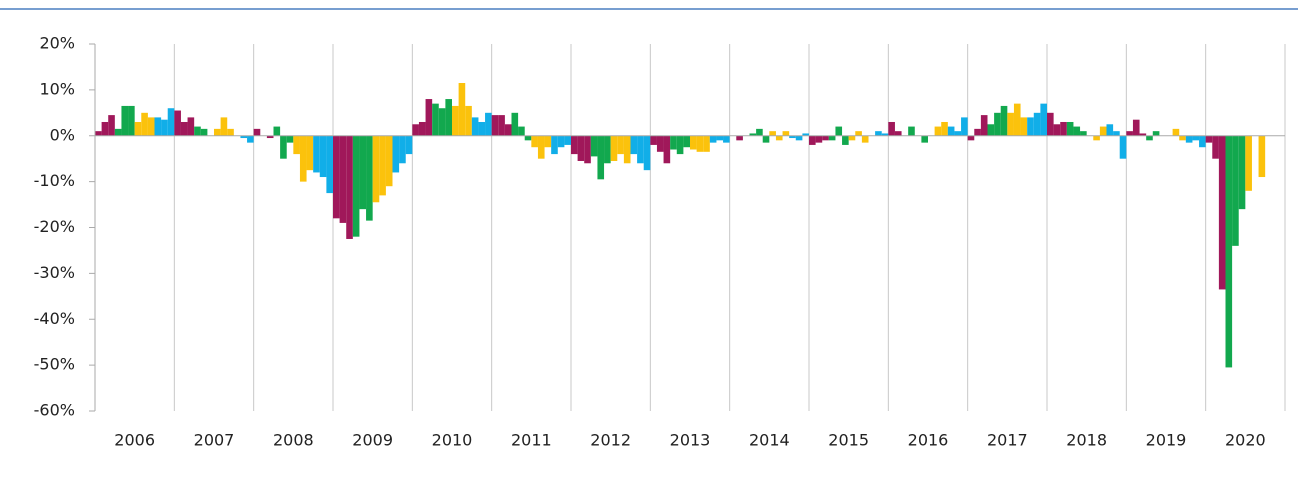 This screenshot has width=1298, height=481. What do you see at coordinates (293, 440) in the screenshot?
I see `x-tick-label: 2008` at bounding box center [293, 440].